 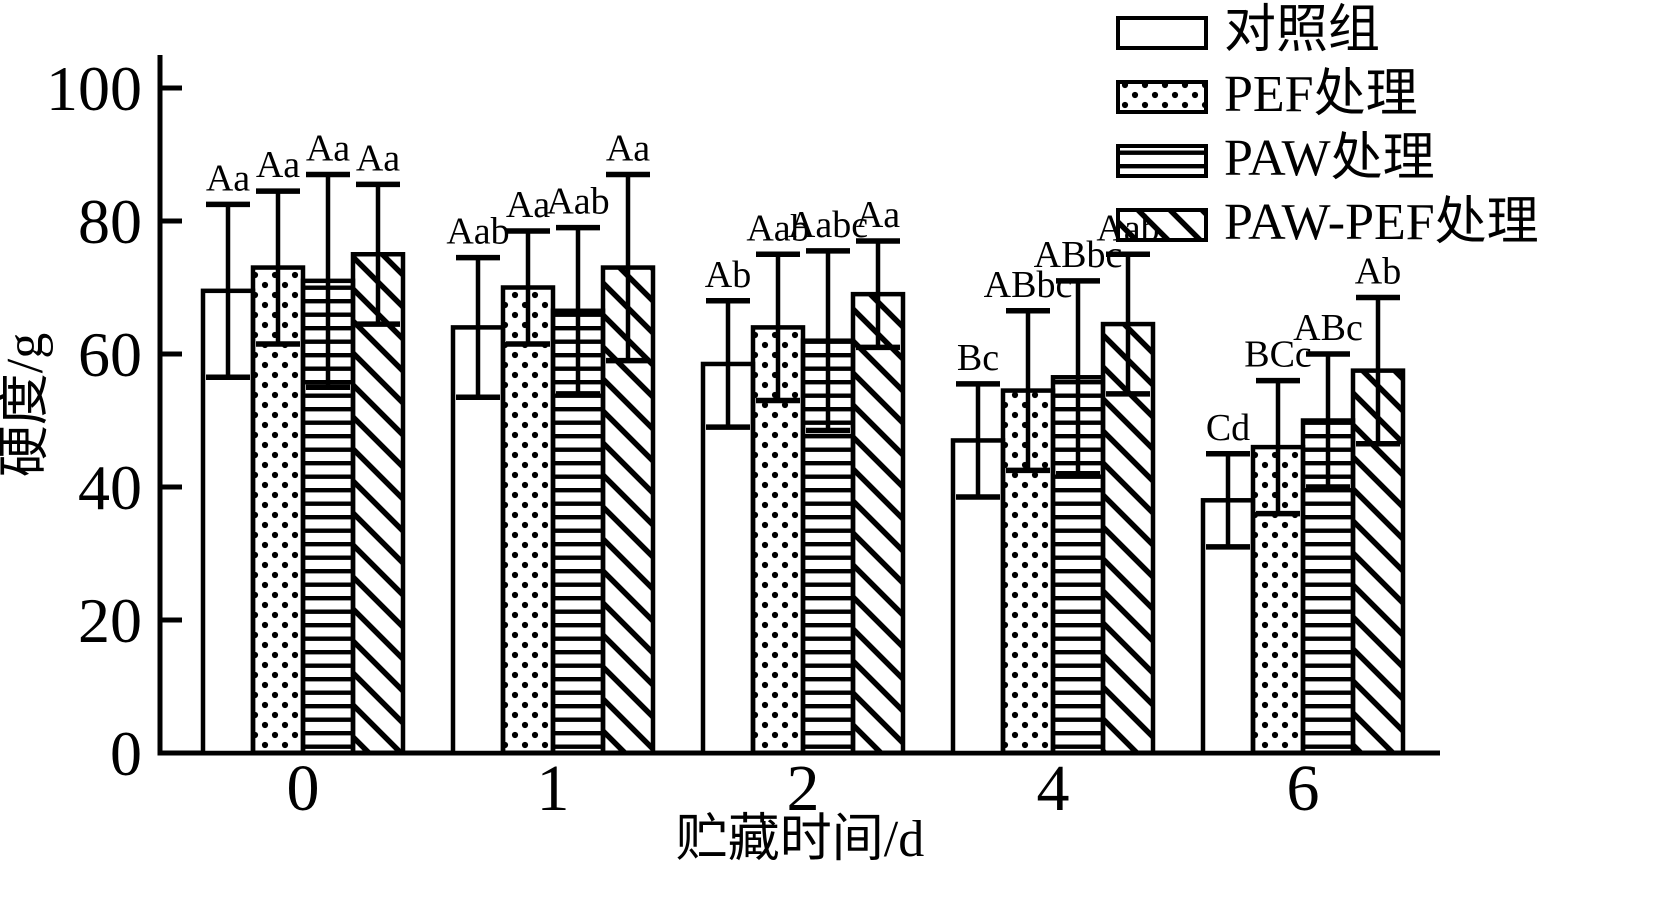 I want to click on y-tick-label: 20, so click(x=110, y=620).